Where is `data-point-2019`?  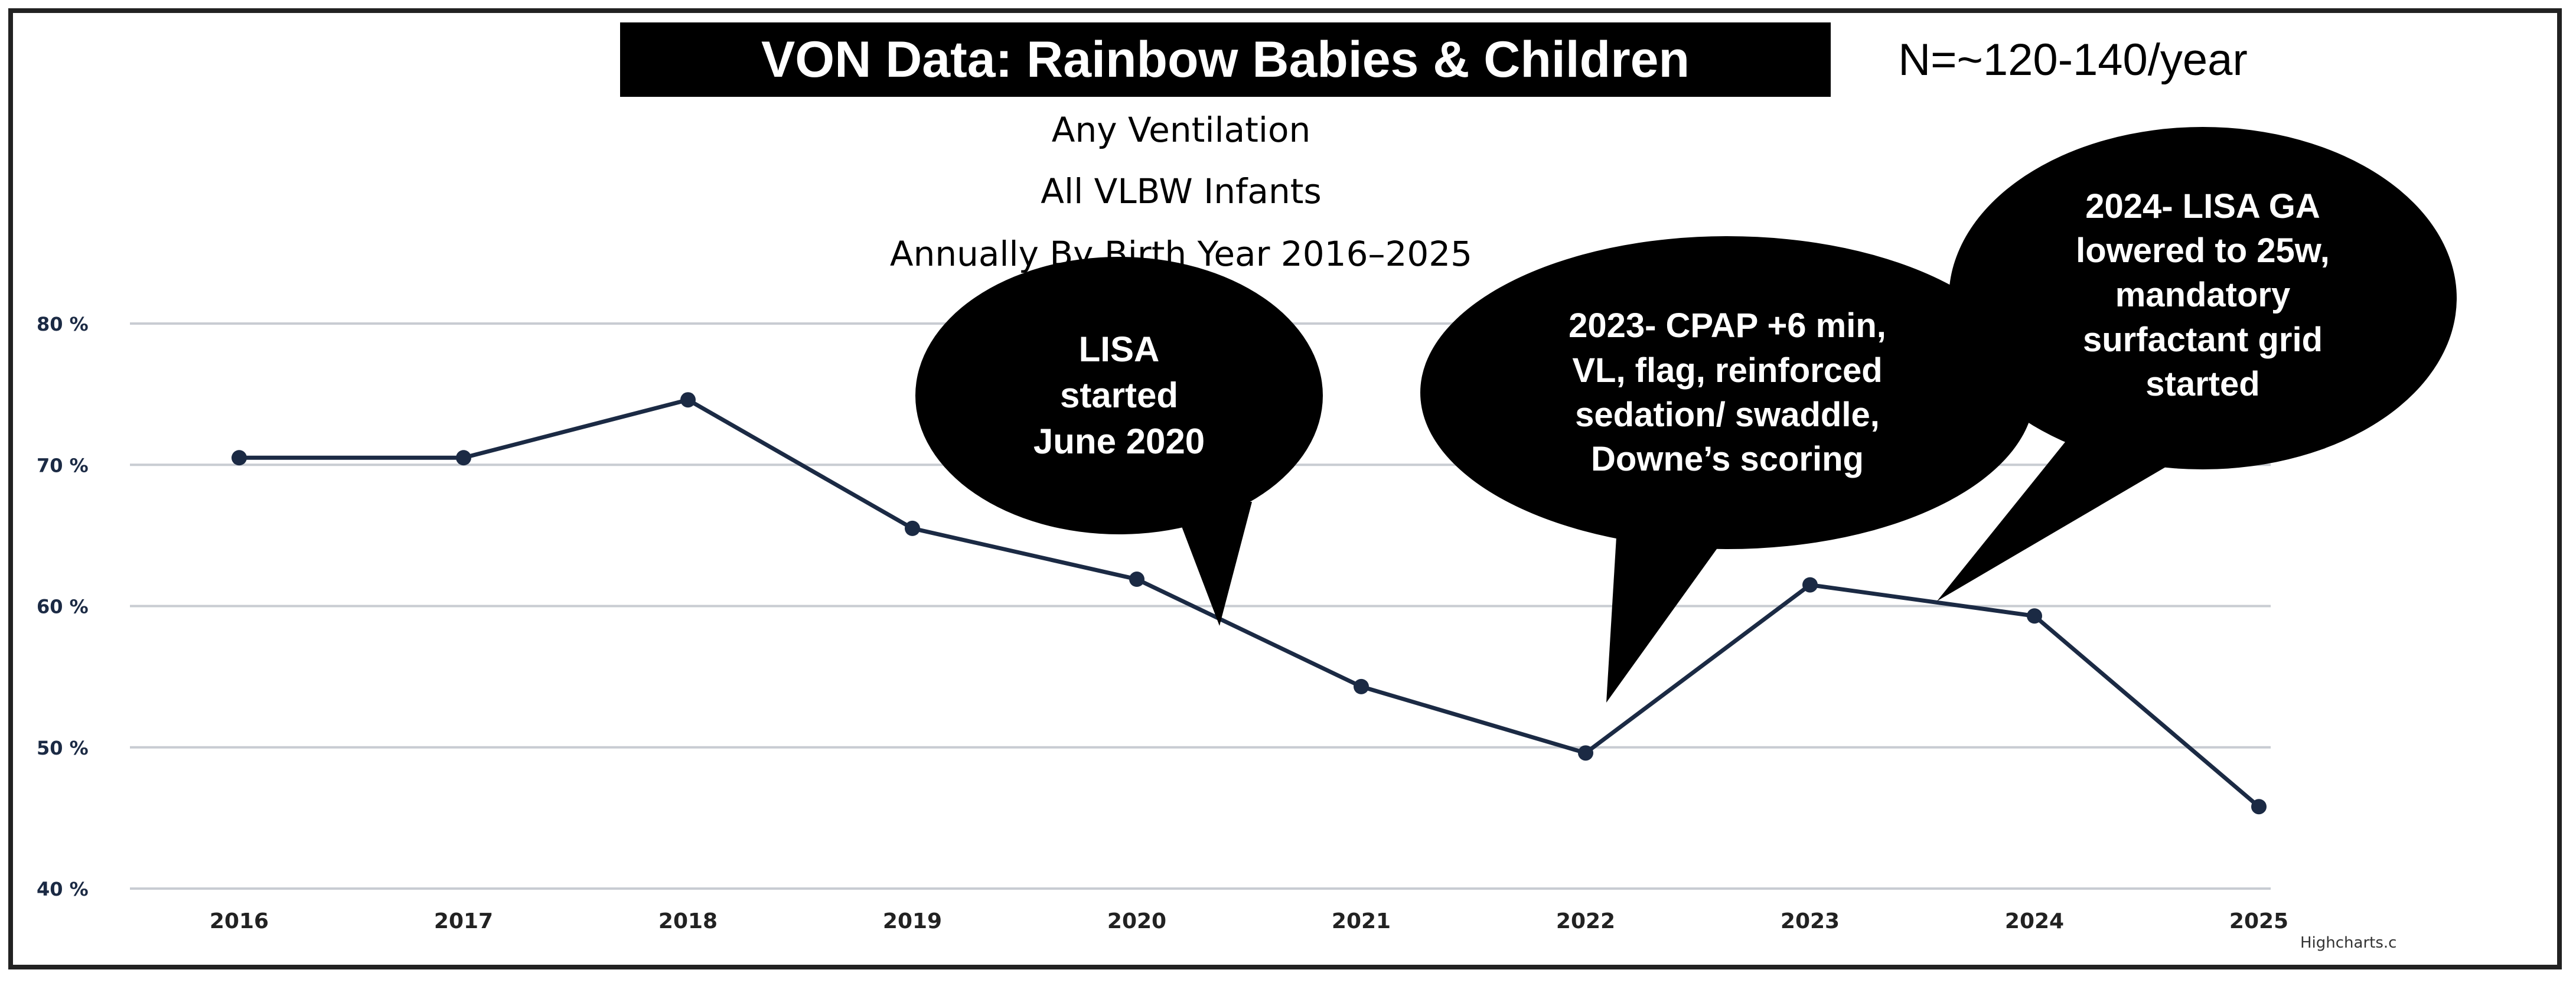
data-point-2019 is located at coordinates (913, 528).